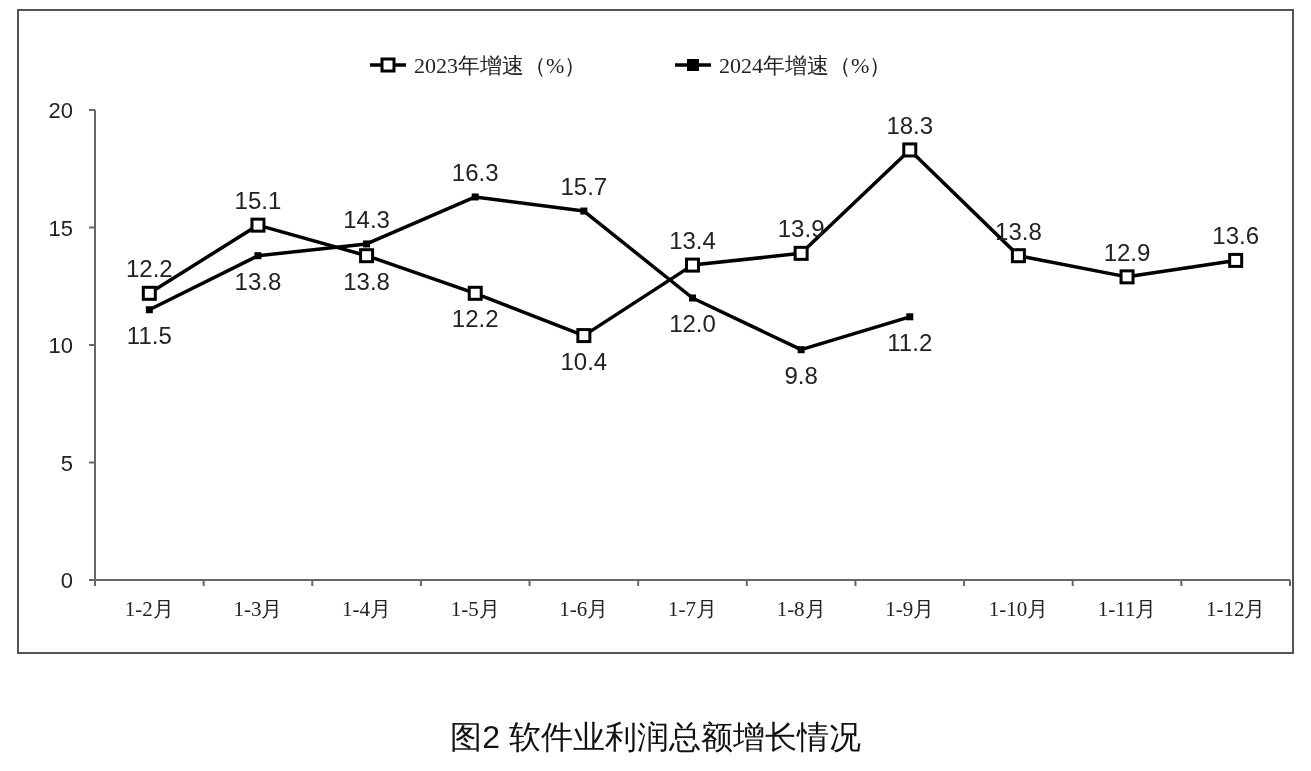 This screenshot has width=1311, height=771. I want to click on data-label: 10.4, so click(584, 361).